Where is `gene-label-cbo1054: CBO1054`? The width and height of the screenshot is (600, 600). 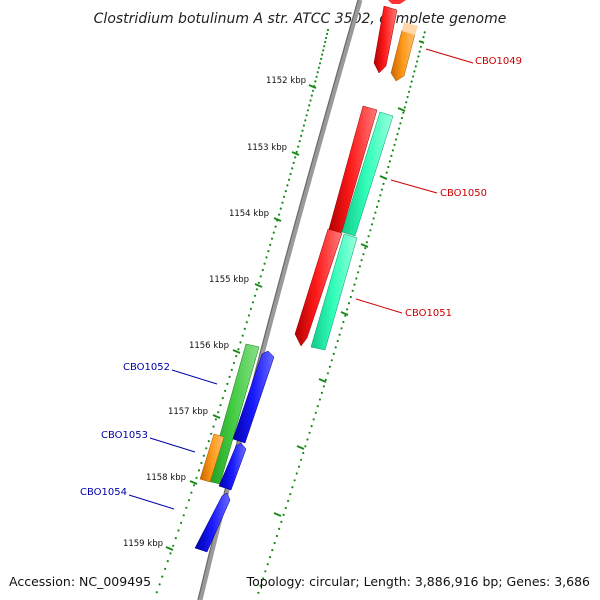 gene-label-cbo1054: CBO1054 is located at coordinates (103, 492).